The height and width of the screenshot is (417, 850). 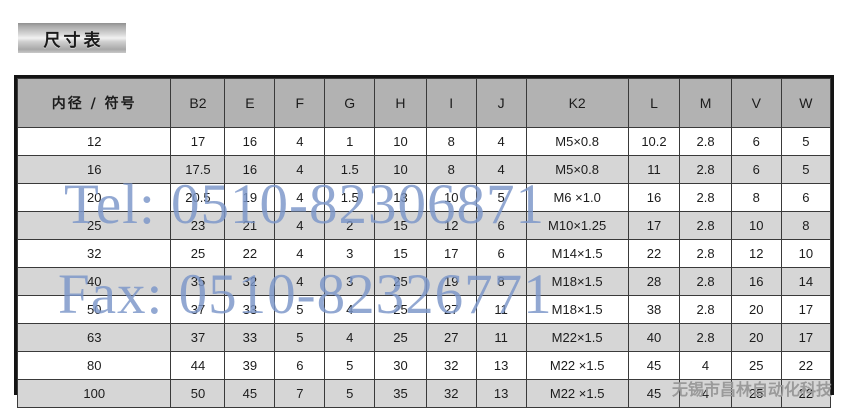 I want to click on table-cell: 19, so click(x=250, y=197).